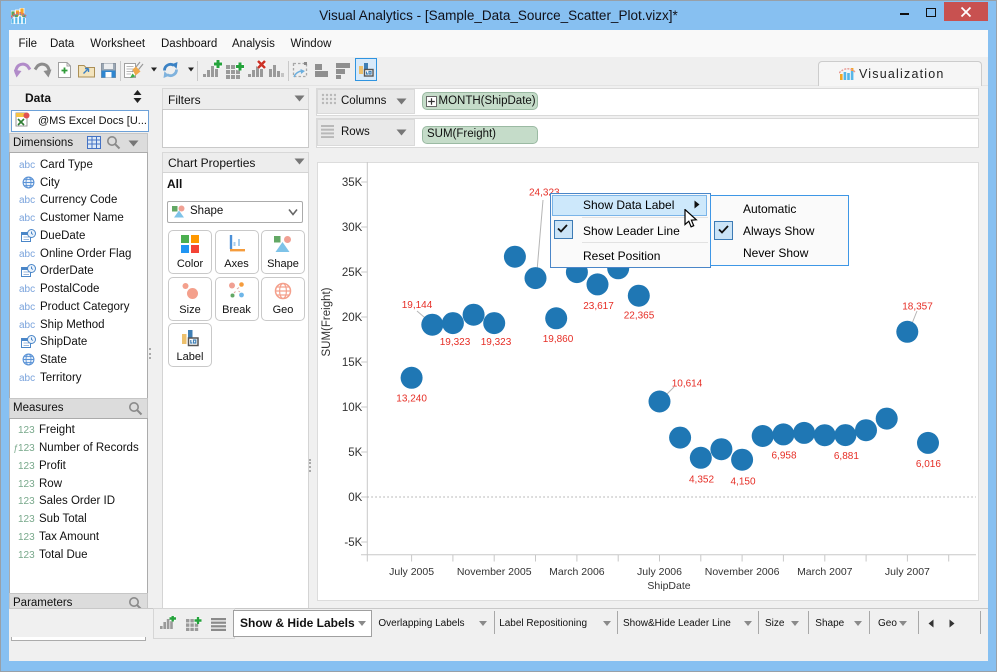  Describe the element at coordinates (352, 228) in the screenshot. I see `svg-text: 30K` at that location.